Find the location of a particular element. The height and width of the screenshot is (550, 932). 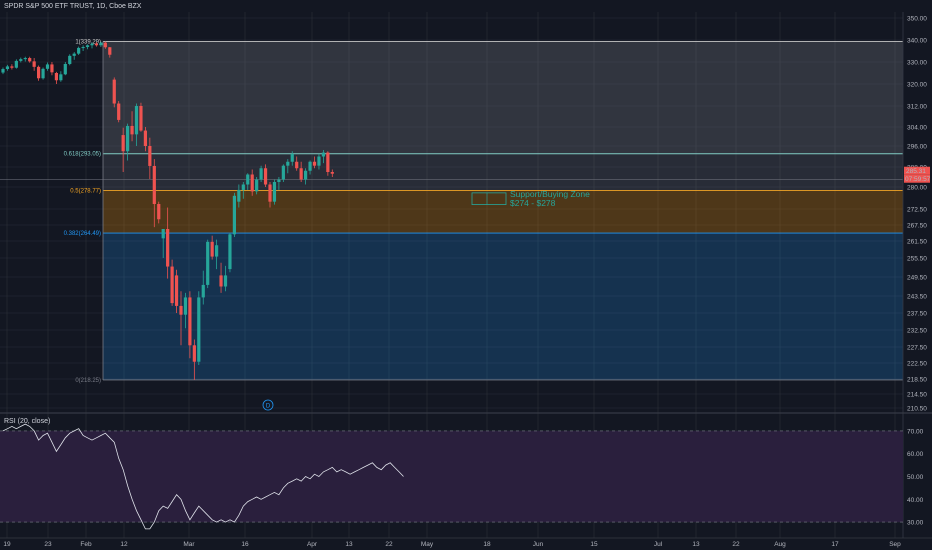

price-tick-label: 255.50 is located at coordinates (917, 259).